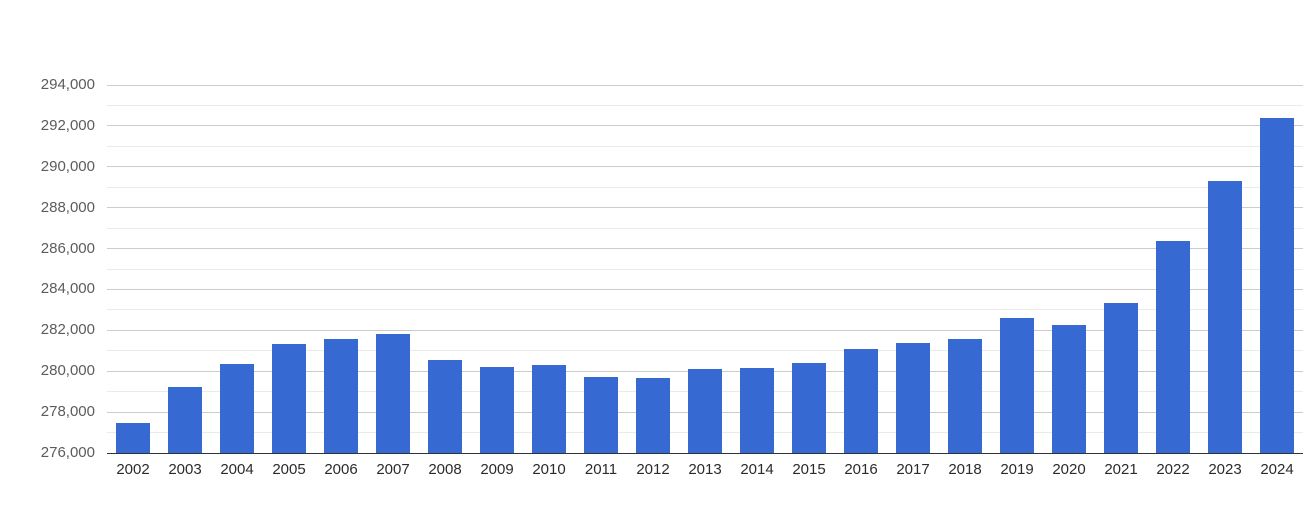 This screenshot has height=510, width=1305. What do you see at coordinates (67, 412) in the screenshot?
I see `y-axis-tick-label-278000: 278,000` at bounding box center [67, 412].